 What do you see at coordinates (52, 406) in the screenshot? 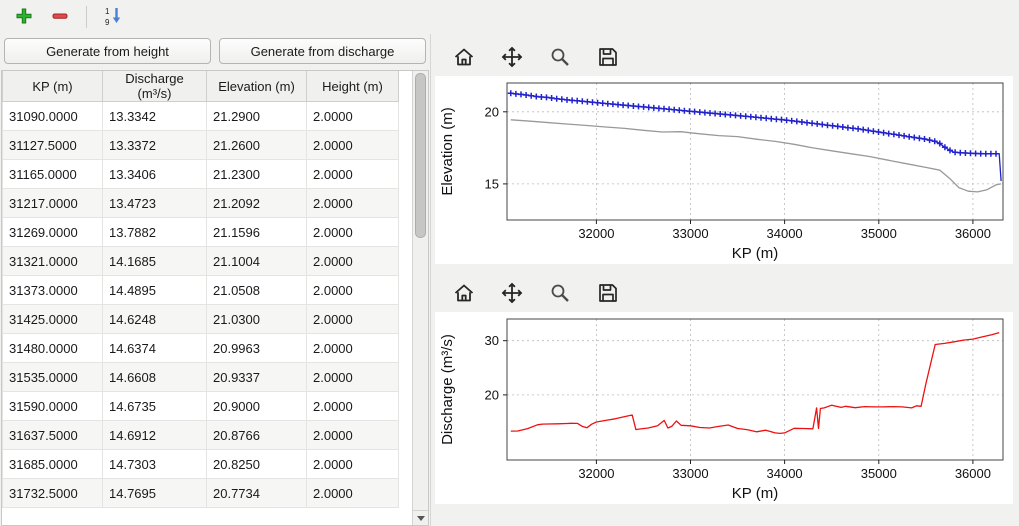
I see `table-cell: 31590.0000` at bounding box center [52, 406].